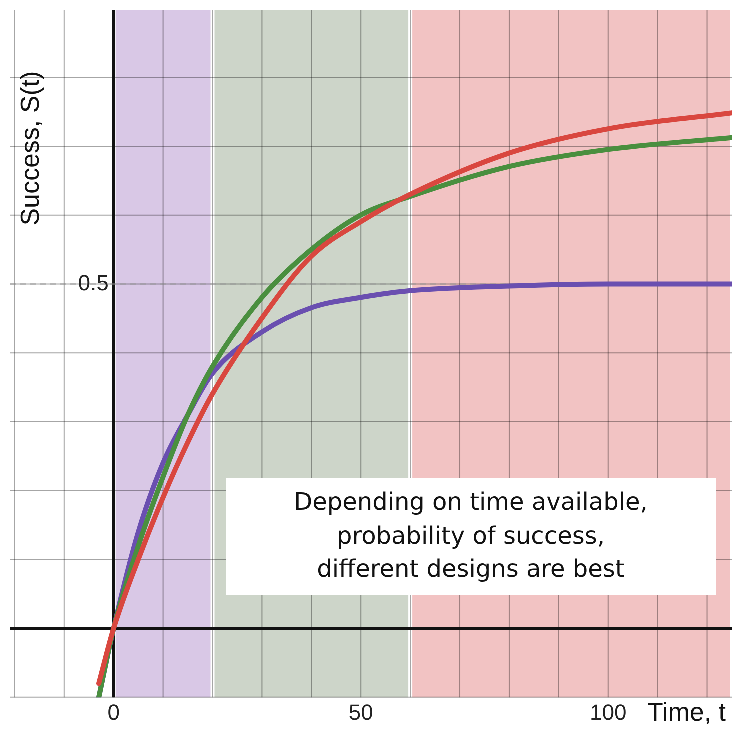  What do you see at coordinates (687, 712) in the screenshot?
I see `x-axis-title: Time, t` at bounding box center [687, 712].